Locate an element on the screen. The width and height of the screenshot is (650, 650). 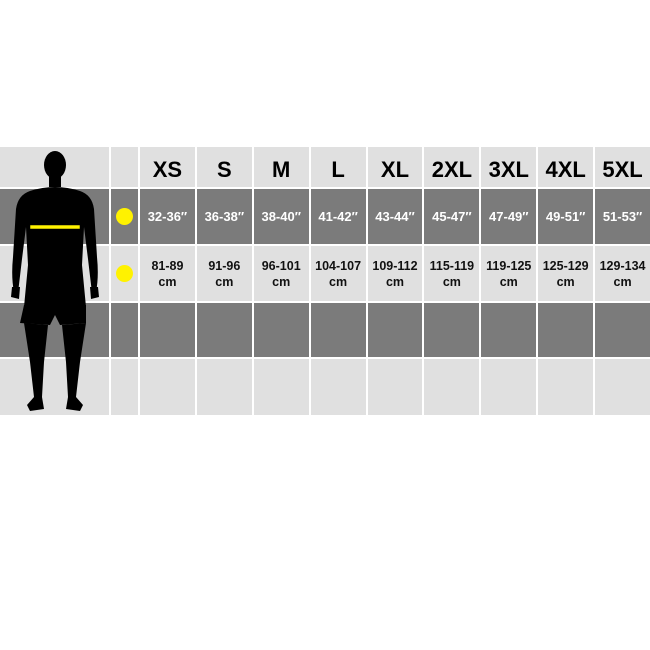
cm-range: 91-96 is located at coordinates (224, 265).